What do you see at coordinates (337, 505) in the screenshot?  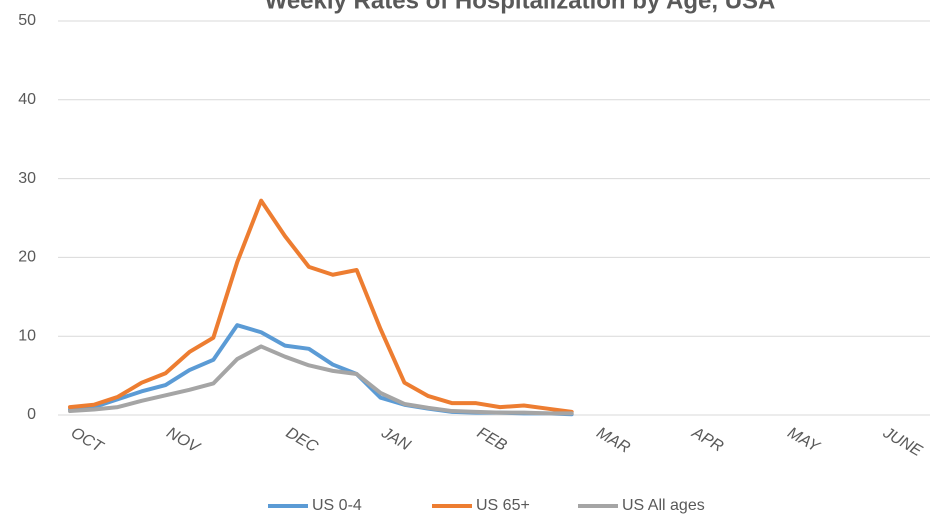 I see `legend-label: US 0-4` at bounding box center [337, 505].